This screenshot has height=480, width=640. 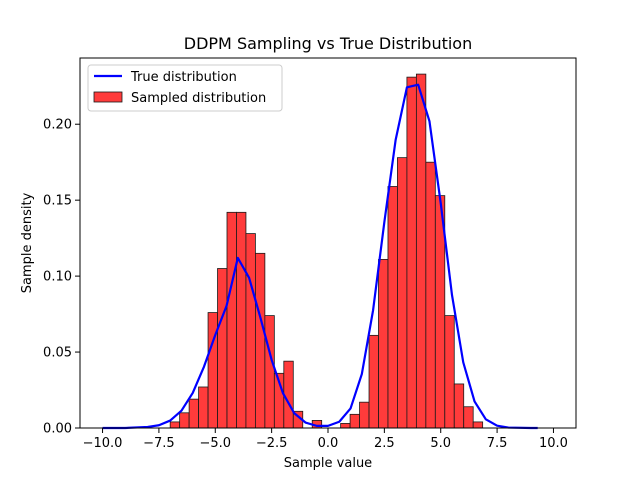 What do you see at coordinates (57, 429) in the screenshot?
I see `y-tick-label-0: 0.00` at bounding box center [57, 429].